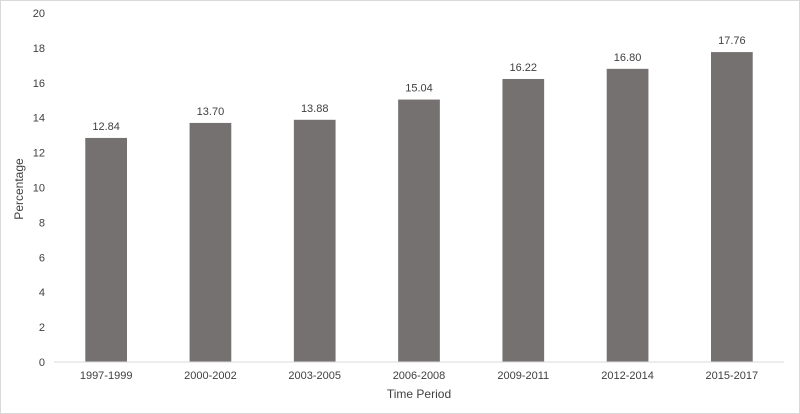 The height and width of the screenshot is (414, 800). I want to click on bar-value-label: 12.84, so click(106, 127).